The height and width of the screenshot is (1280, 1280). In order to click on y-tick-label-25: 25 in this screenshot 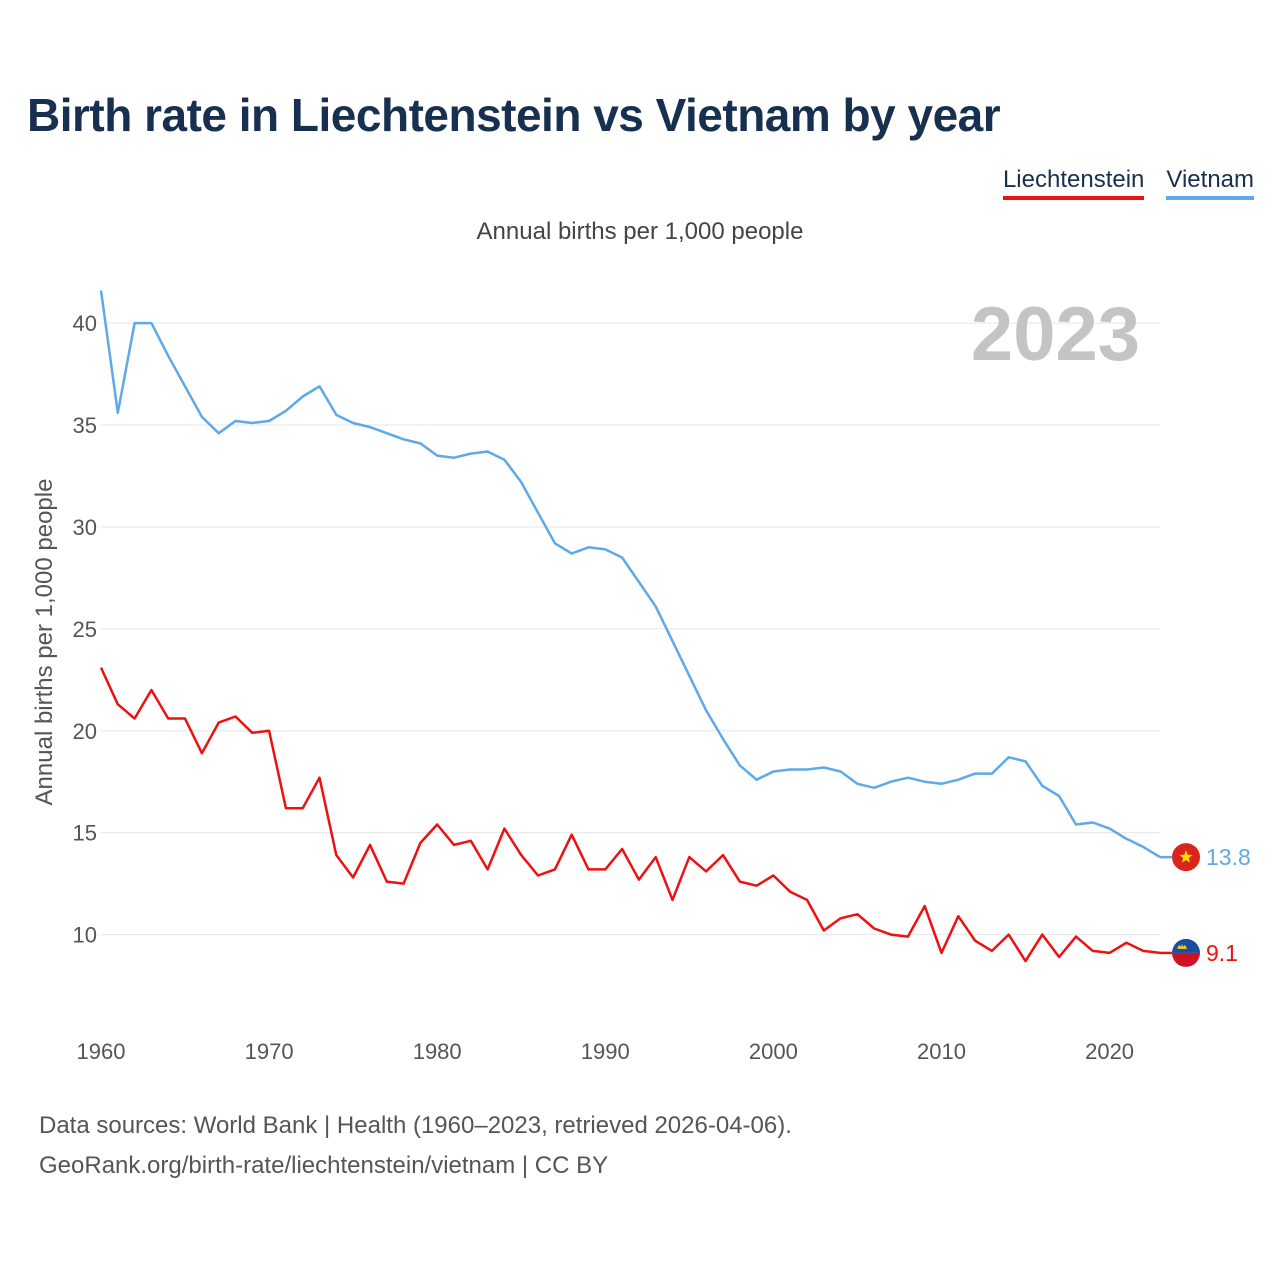, I will do `click(85, 629)`.